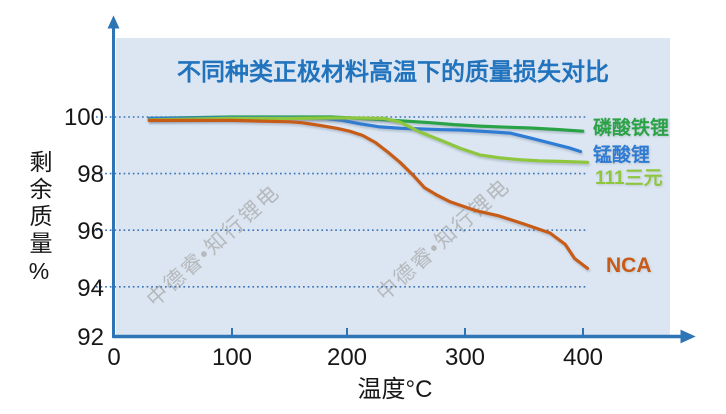  I want to click on x-tick-marks, so click(407, 332).